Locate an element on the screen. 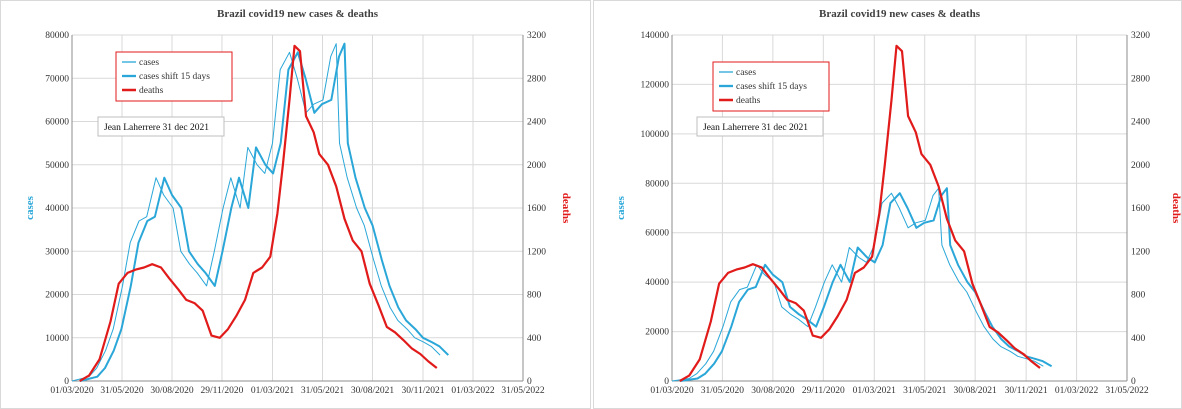  y-left-tick-label: 70000 is located at coordinates (57, 79).